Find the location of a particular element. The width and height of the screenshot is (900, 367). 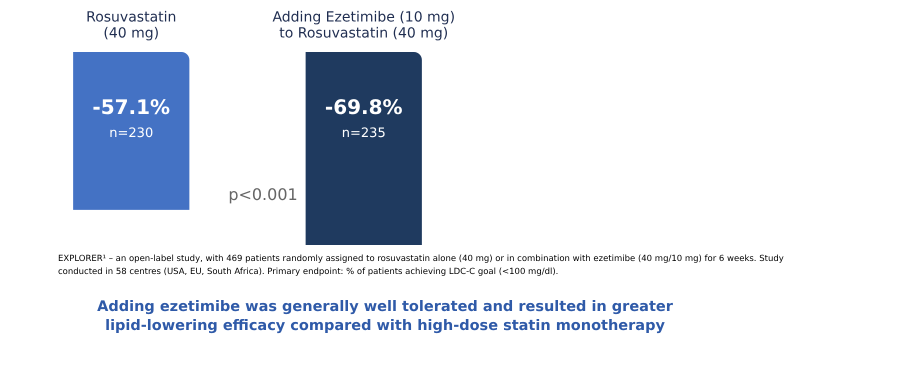

x-tick-label: Adding Ezetimibe (10 mg) to Rosuvastatin (40 mg) is located at coordinates (364, 26).